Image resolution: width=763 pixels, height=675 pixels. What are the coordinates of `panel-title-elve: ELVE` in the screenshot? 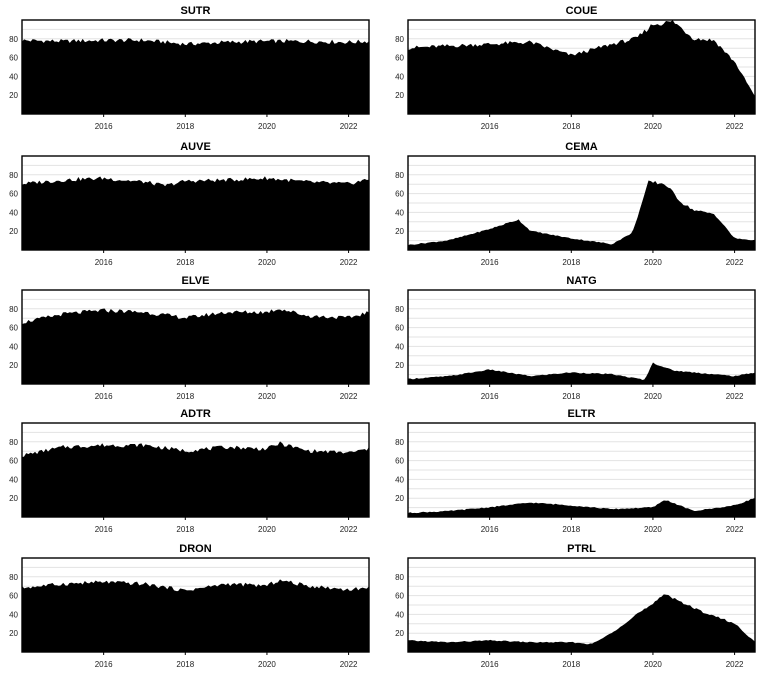 It's located at (196, 281).